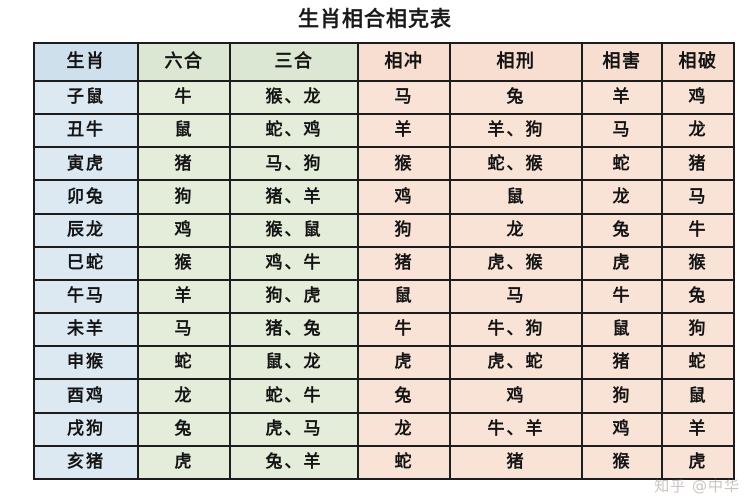 This screenshot has width=750, height=500. Describe the element at coordinates (516, 396) in the screenshot. I see `cell-xiangxing: 鸡` at that location.